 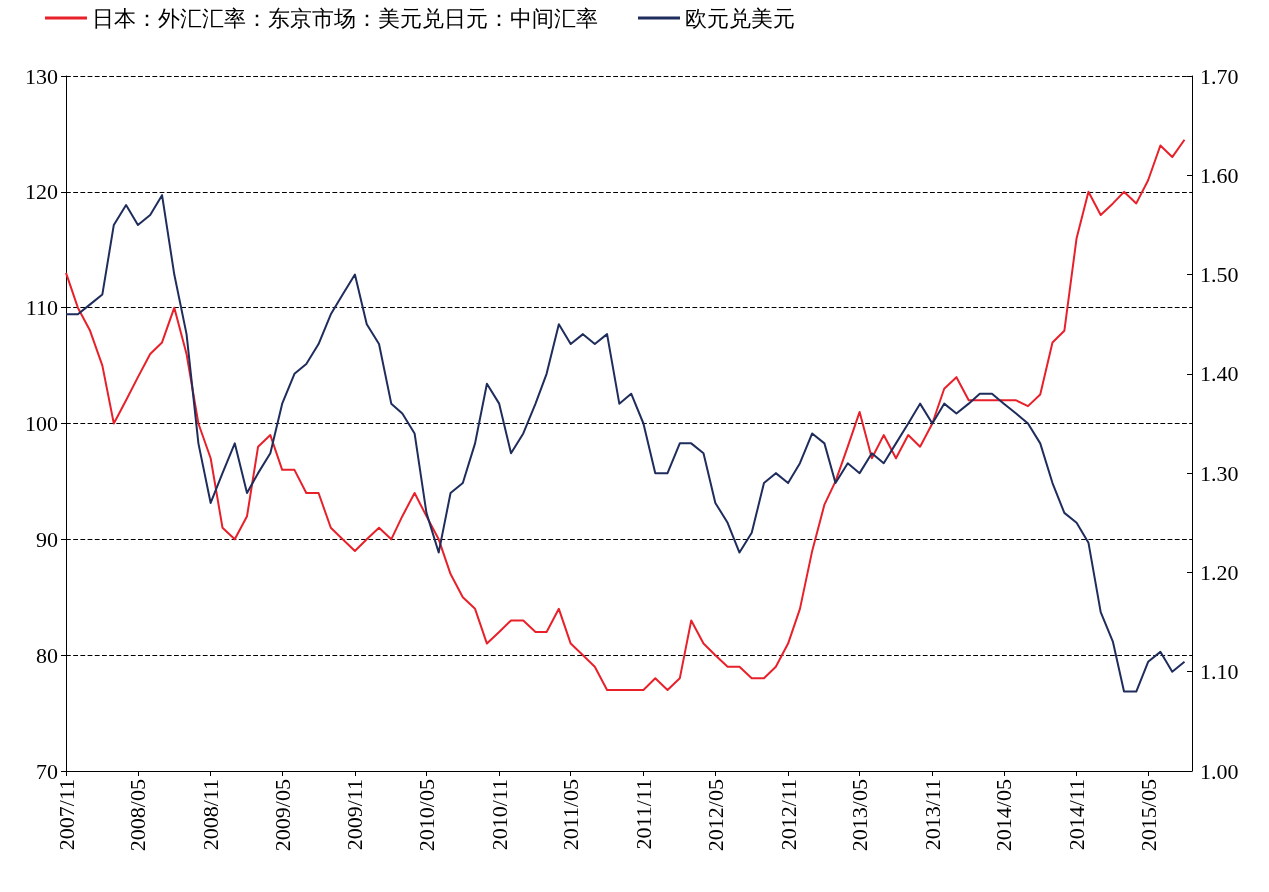 I want to click on x-tick-label: 2014/05, so click(x=1004, y=815).